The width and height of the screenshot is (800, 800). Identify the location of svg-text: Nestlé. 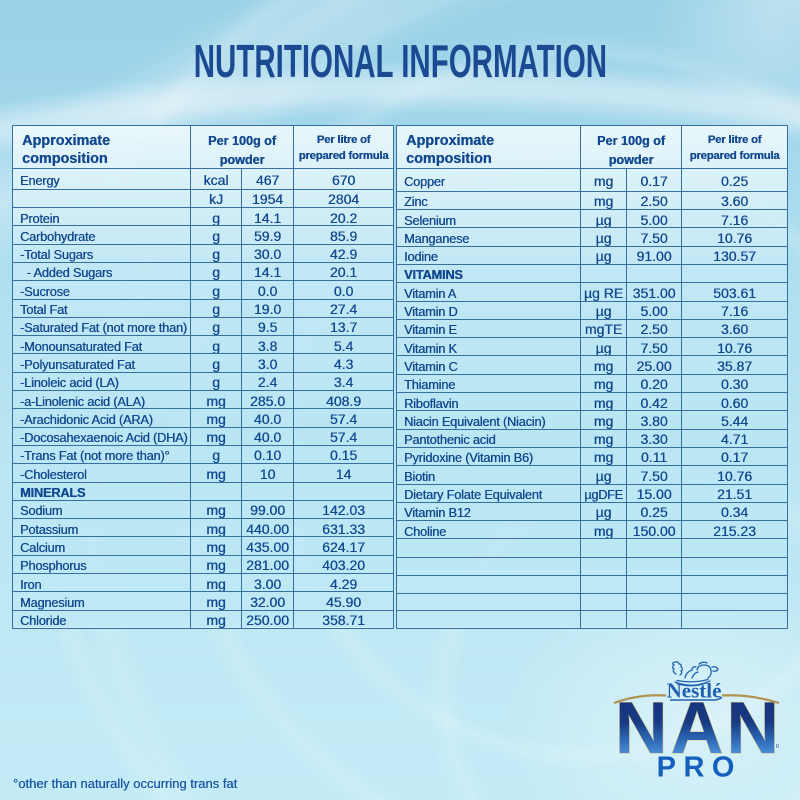
(694, 691).